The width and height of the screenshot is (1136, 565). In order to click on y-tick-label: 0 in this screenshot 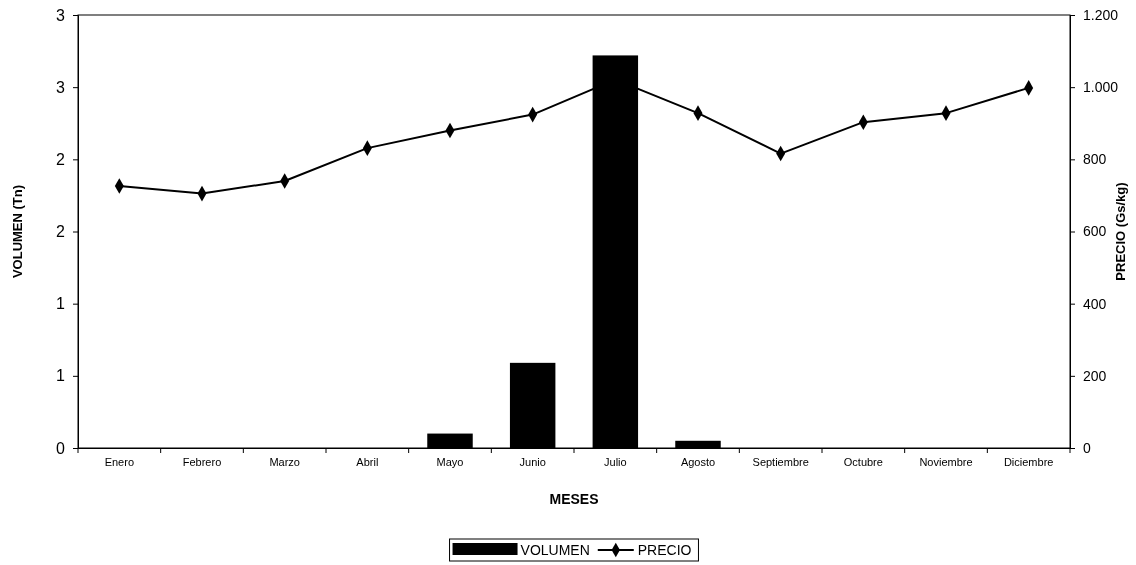, I will do `click(61, 448)`.